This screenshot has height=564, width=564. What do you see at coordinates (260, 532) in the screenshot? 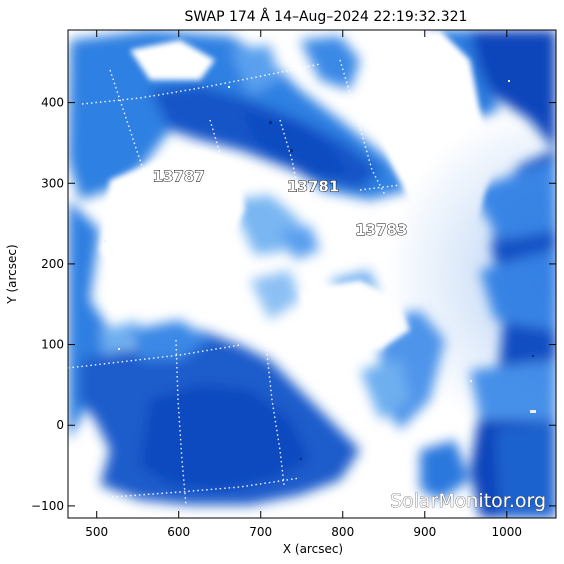
I see `x-tick-label: 700` at bounding box center [260, 532].